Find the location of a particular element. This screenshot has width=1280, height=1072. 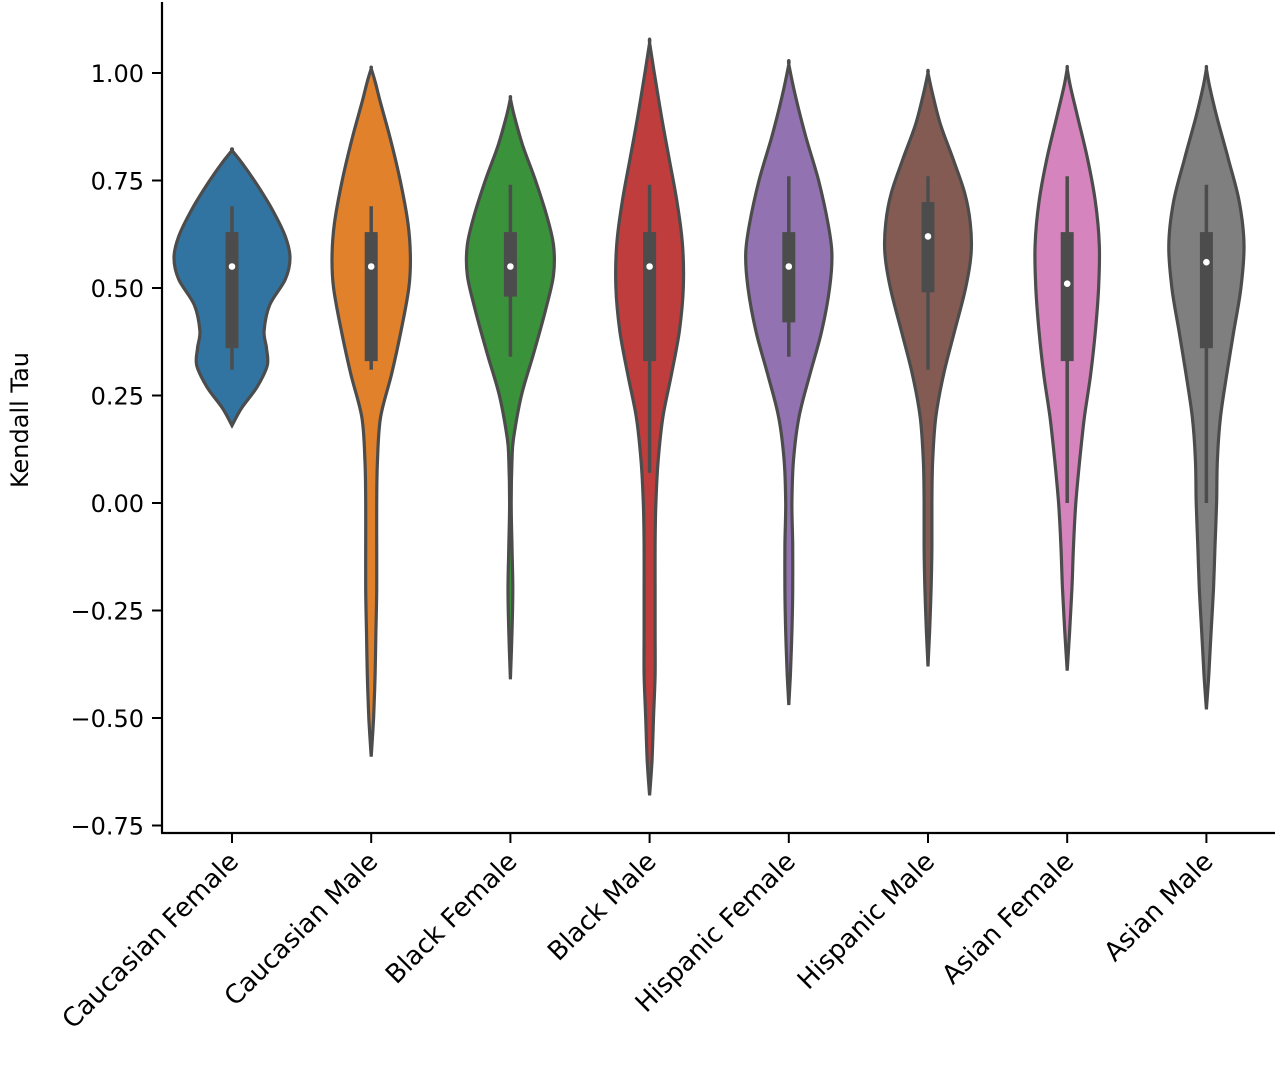

violin-caucasian-female is located at coordinates (232, 288).